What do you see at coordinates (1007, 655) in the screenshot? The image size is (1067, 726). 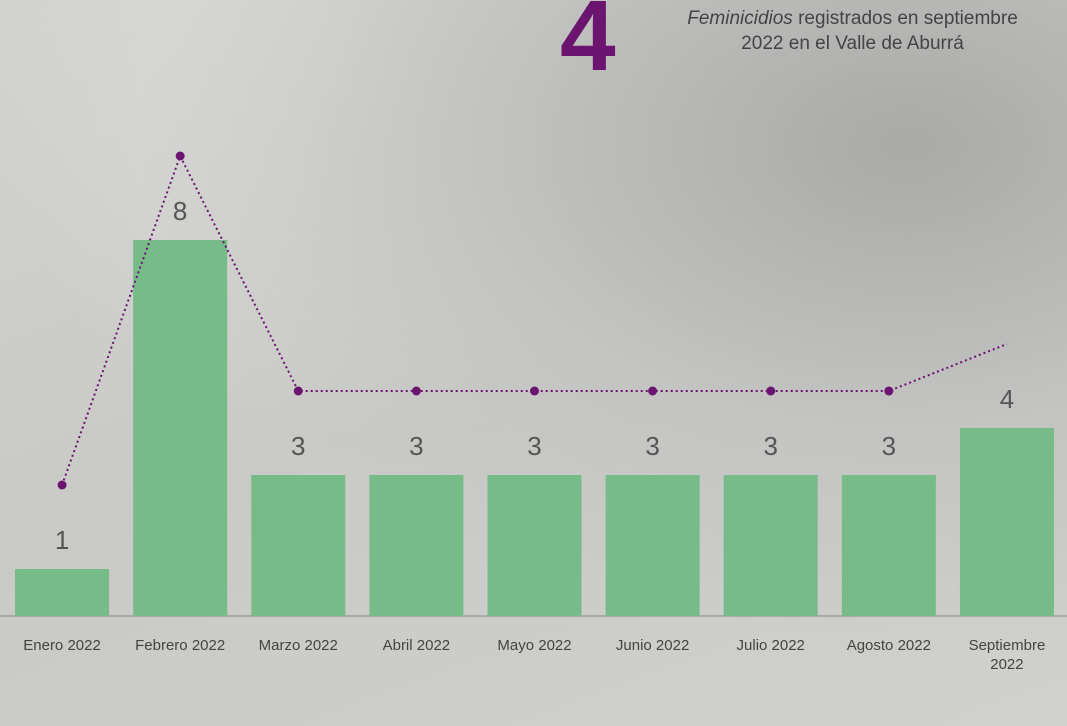 I see `x-tick-label: Septiembre 2022` at bounding box center [1007, 655].